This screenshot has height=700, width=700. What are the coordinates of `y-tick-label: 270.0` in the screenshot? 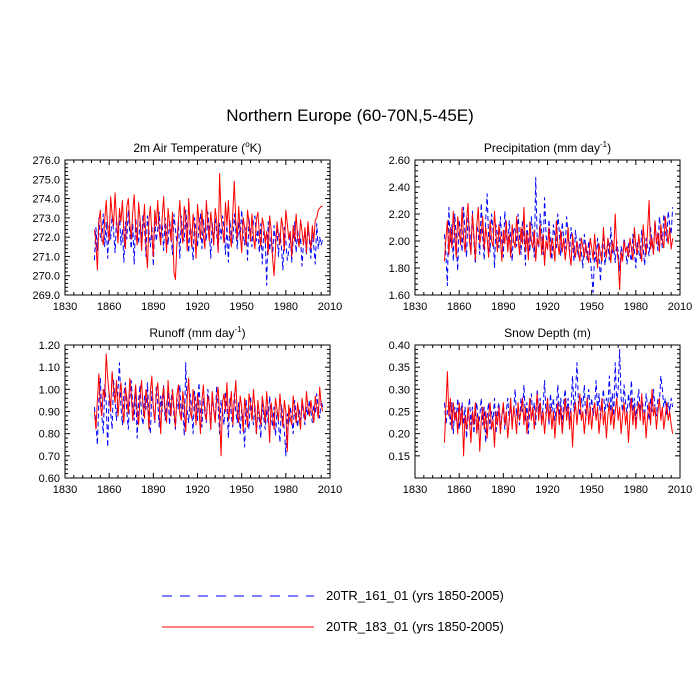 It's located at (46, 277).